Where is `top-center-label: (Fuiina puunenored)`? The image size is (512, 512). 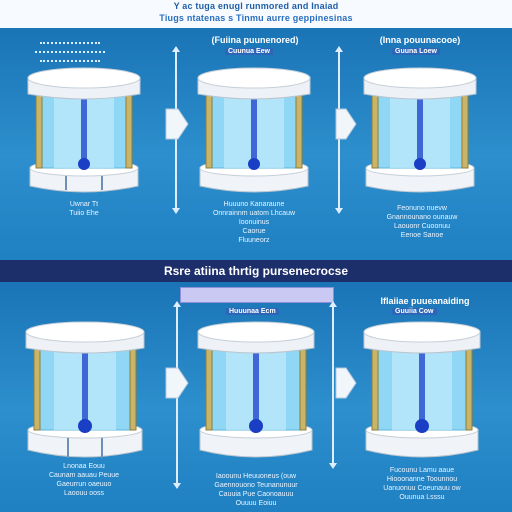 top-center-label: (Fuiina puunenored) is located at coordinates (255, 40).